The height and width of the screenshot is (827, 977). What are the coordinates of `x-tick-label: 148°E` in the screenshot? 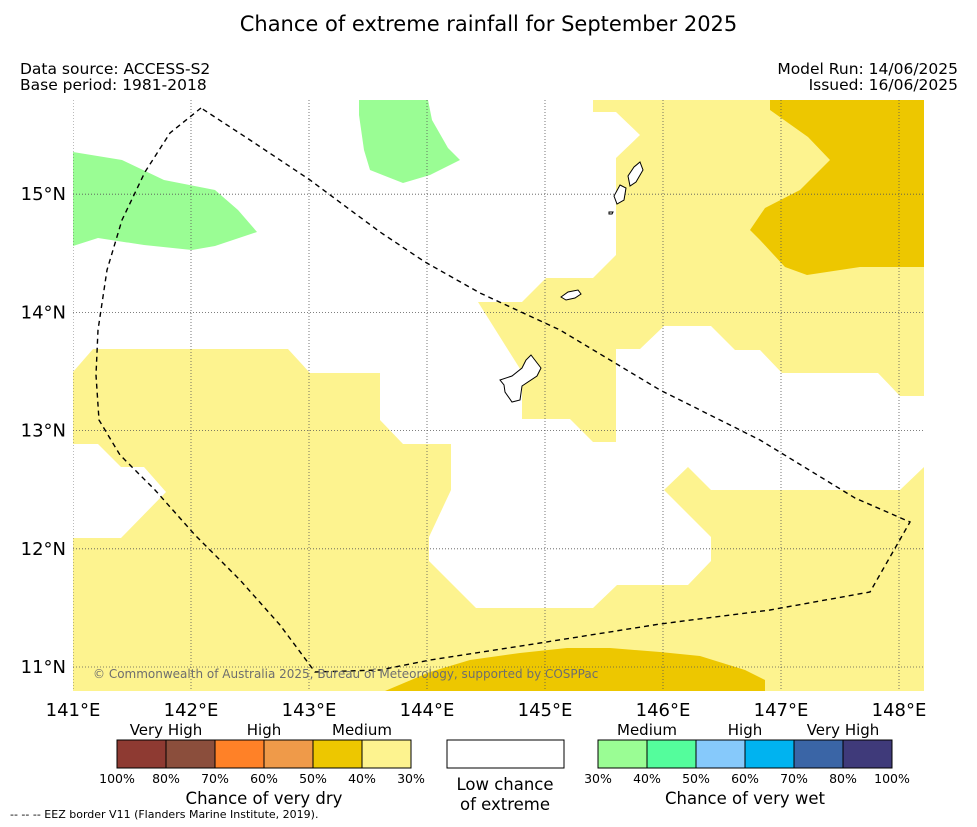 It's located at (899, 710).